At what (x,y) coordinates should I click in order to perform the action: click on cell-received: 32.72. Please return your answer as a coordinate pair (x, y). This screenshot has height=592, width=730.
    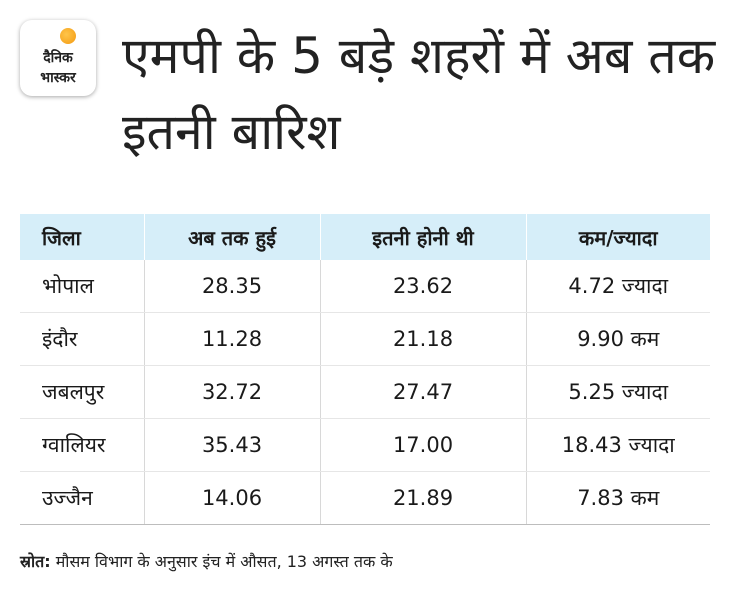
    Looking at the image, I should click on (232, 392).